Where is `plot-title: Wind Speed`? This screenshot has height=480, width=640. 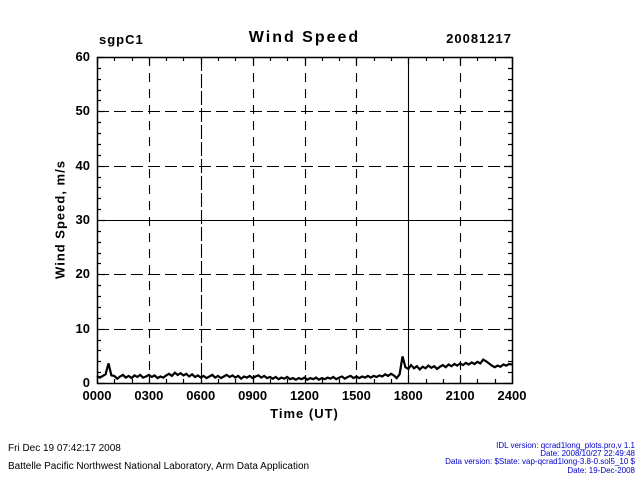
plot-title: Wind Speed is located at coordinates (304, 37).